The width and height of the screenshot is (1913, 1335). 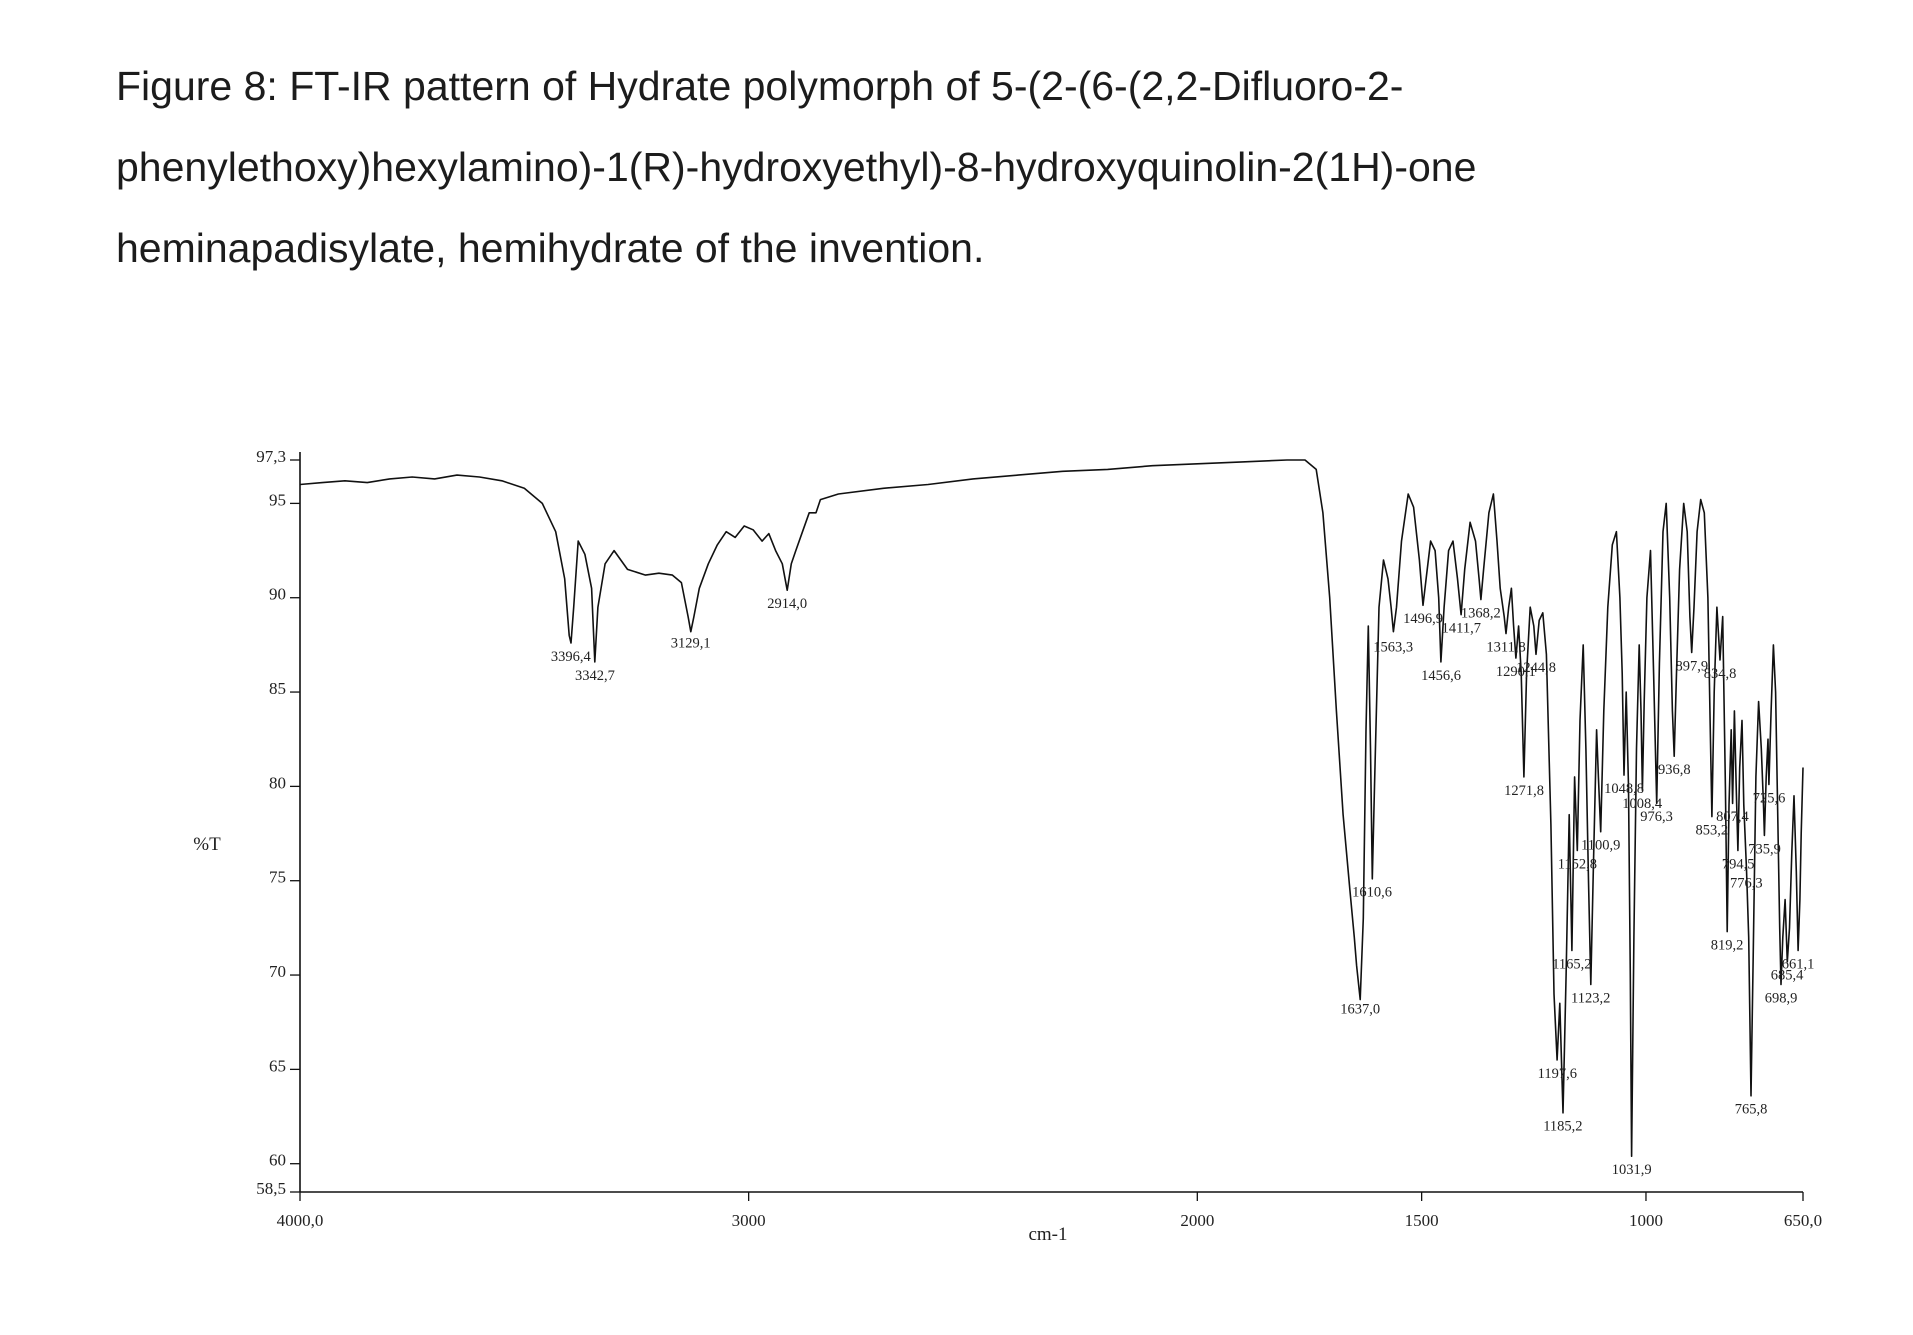 I want to click on peak-label: 1368,2, so click(x=1481, y=614).